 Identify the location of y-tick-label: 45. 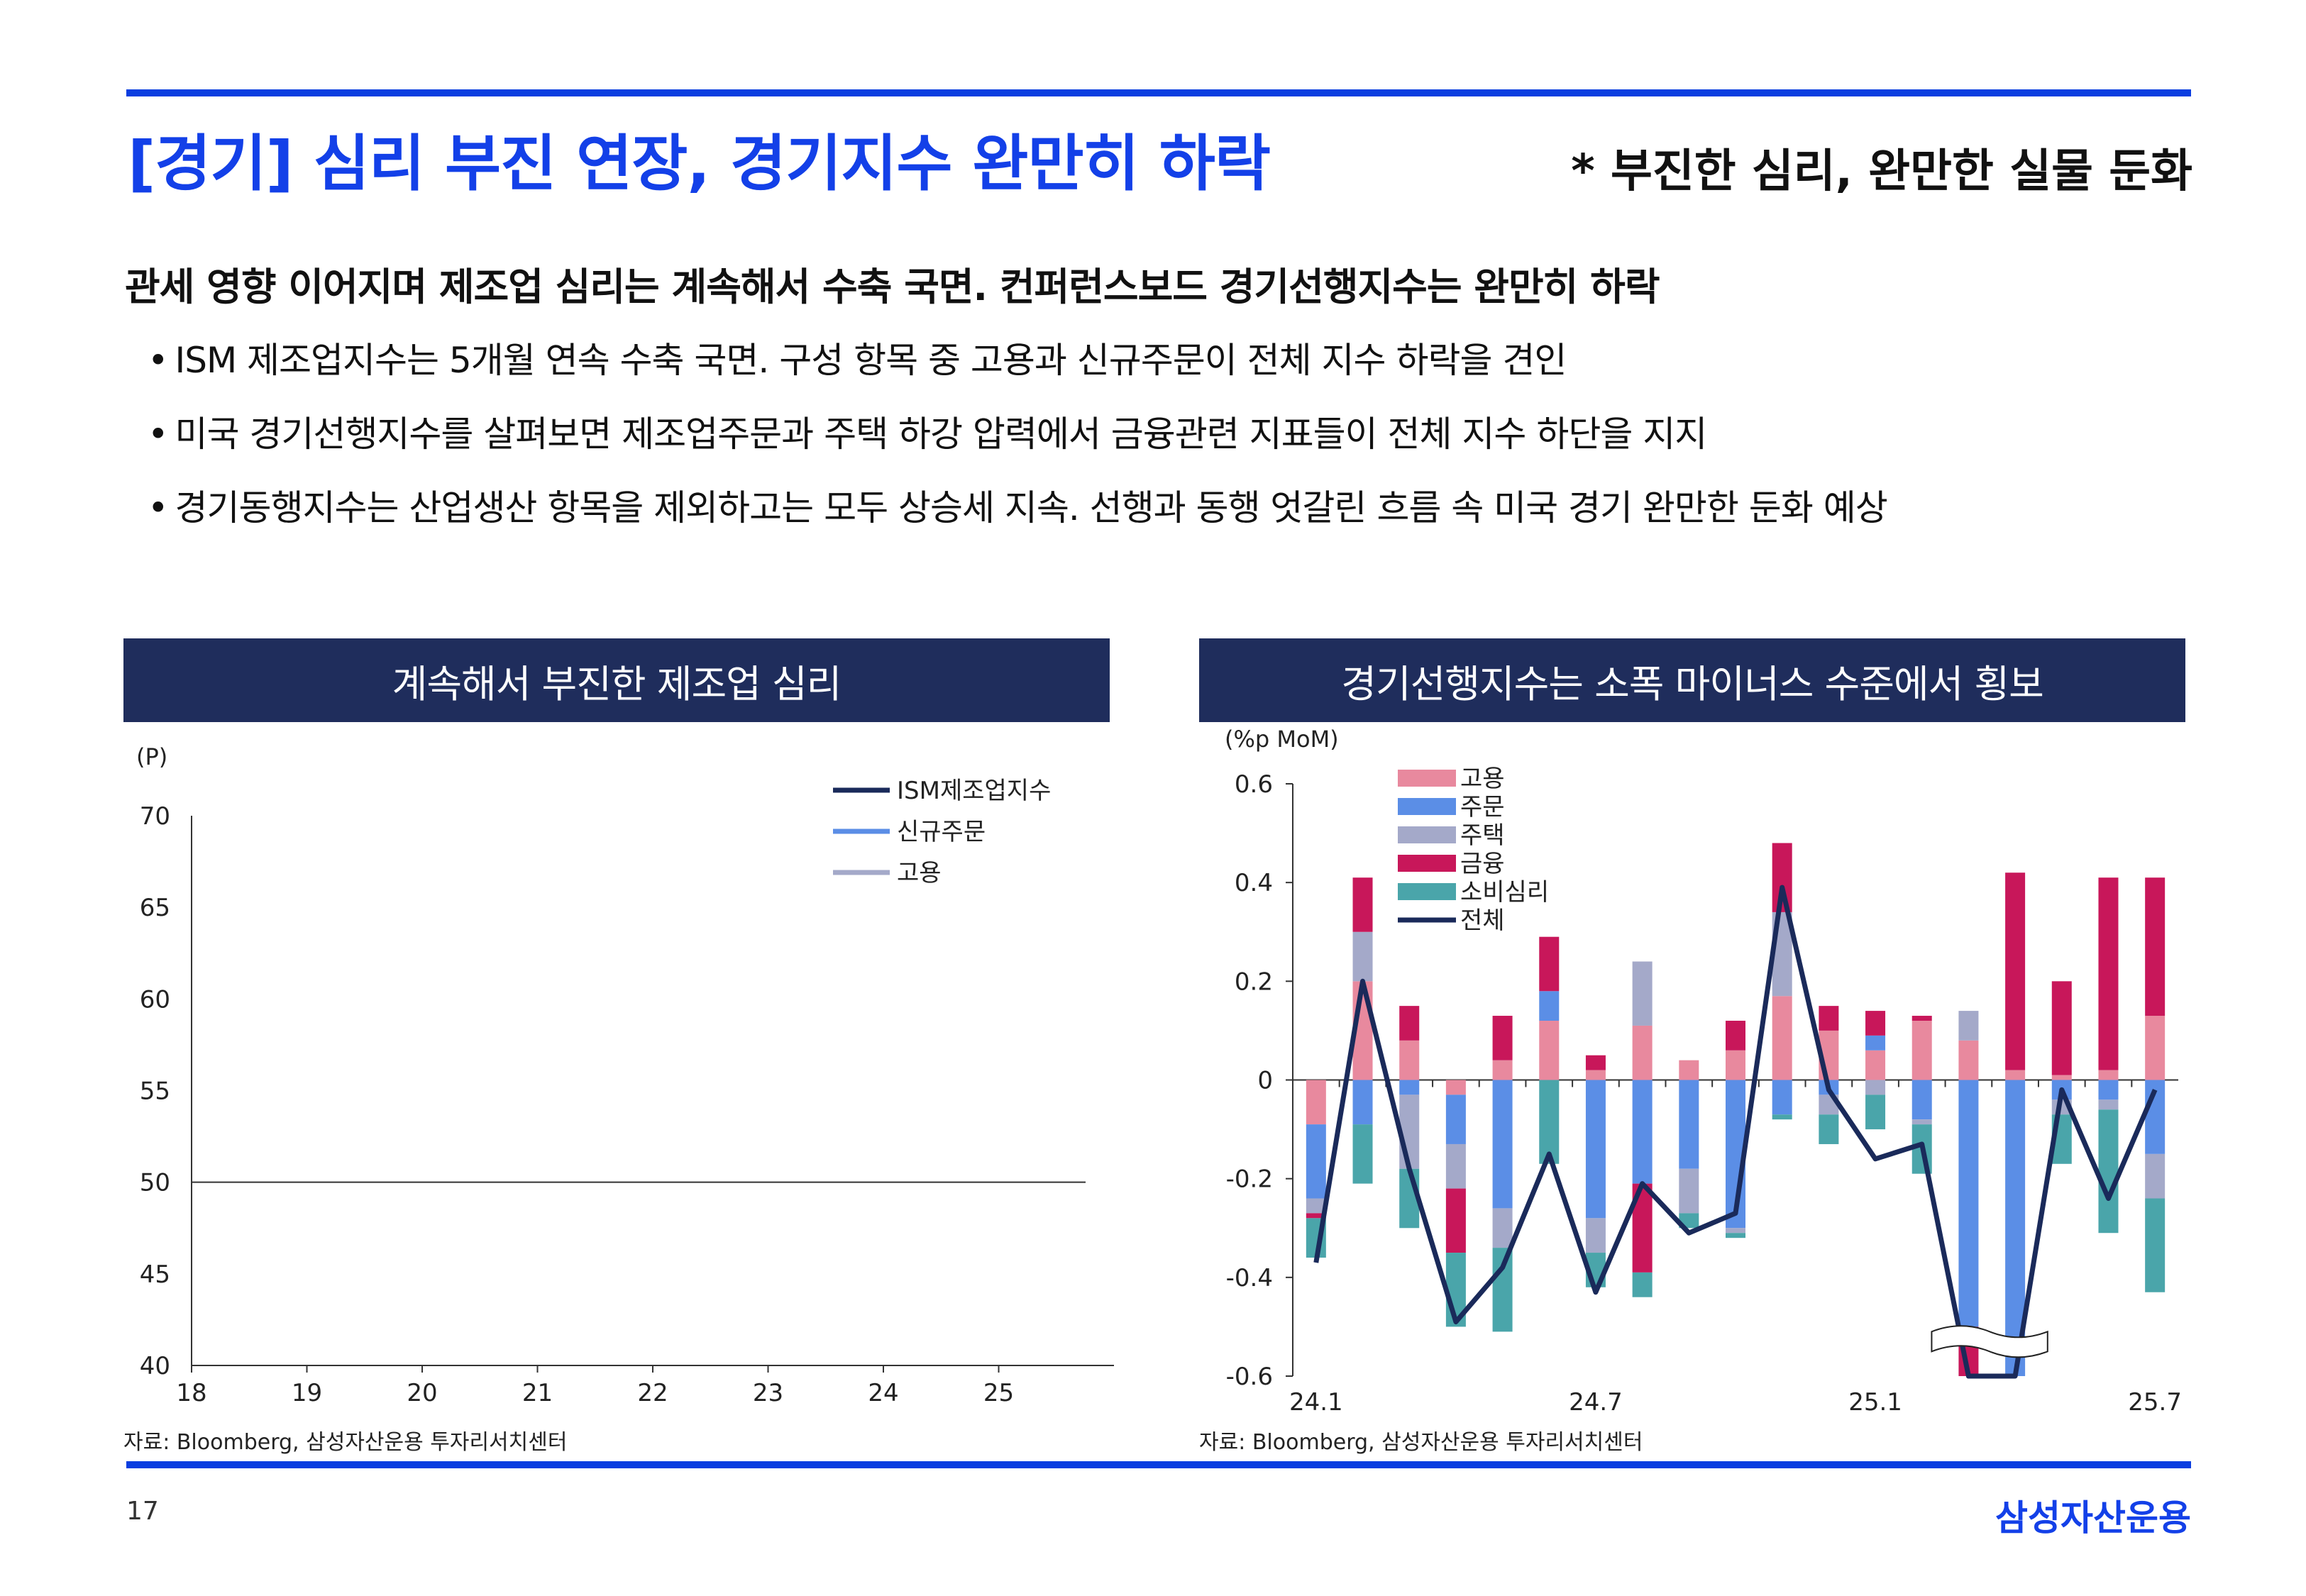
(155, 1275).